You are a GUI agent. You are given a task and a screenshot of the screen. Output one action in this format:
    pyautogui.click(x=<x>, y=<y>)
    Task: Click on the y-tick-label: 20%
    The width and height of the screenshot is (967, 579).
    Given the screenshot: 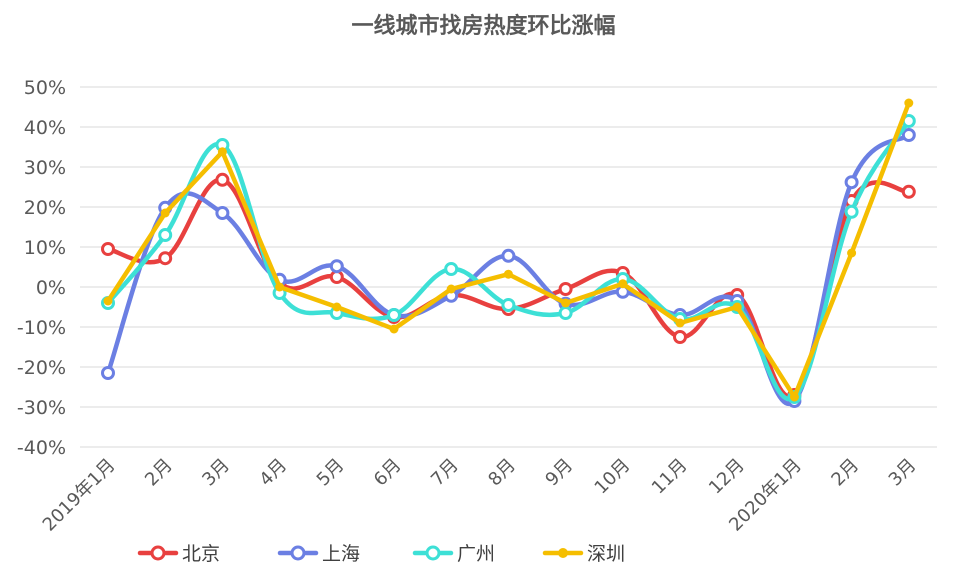 What is the action you would take?
    pyautogui.click(x=45, y=208)
    